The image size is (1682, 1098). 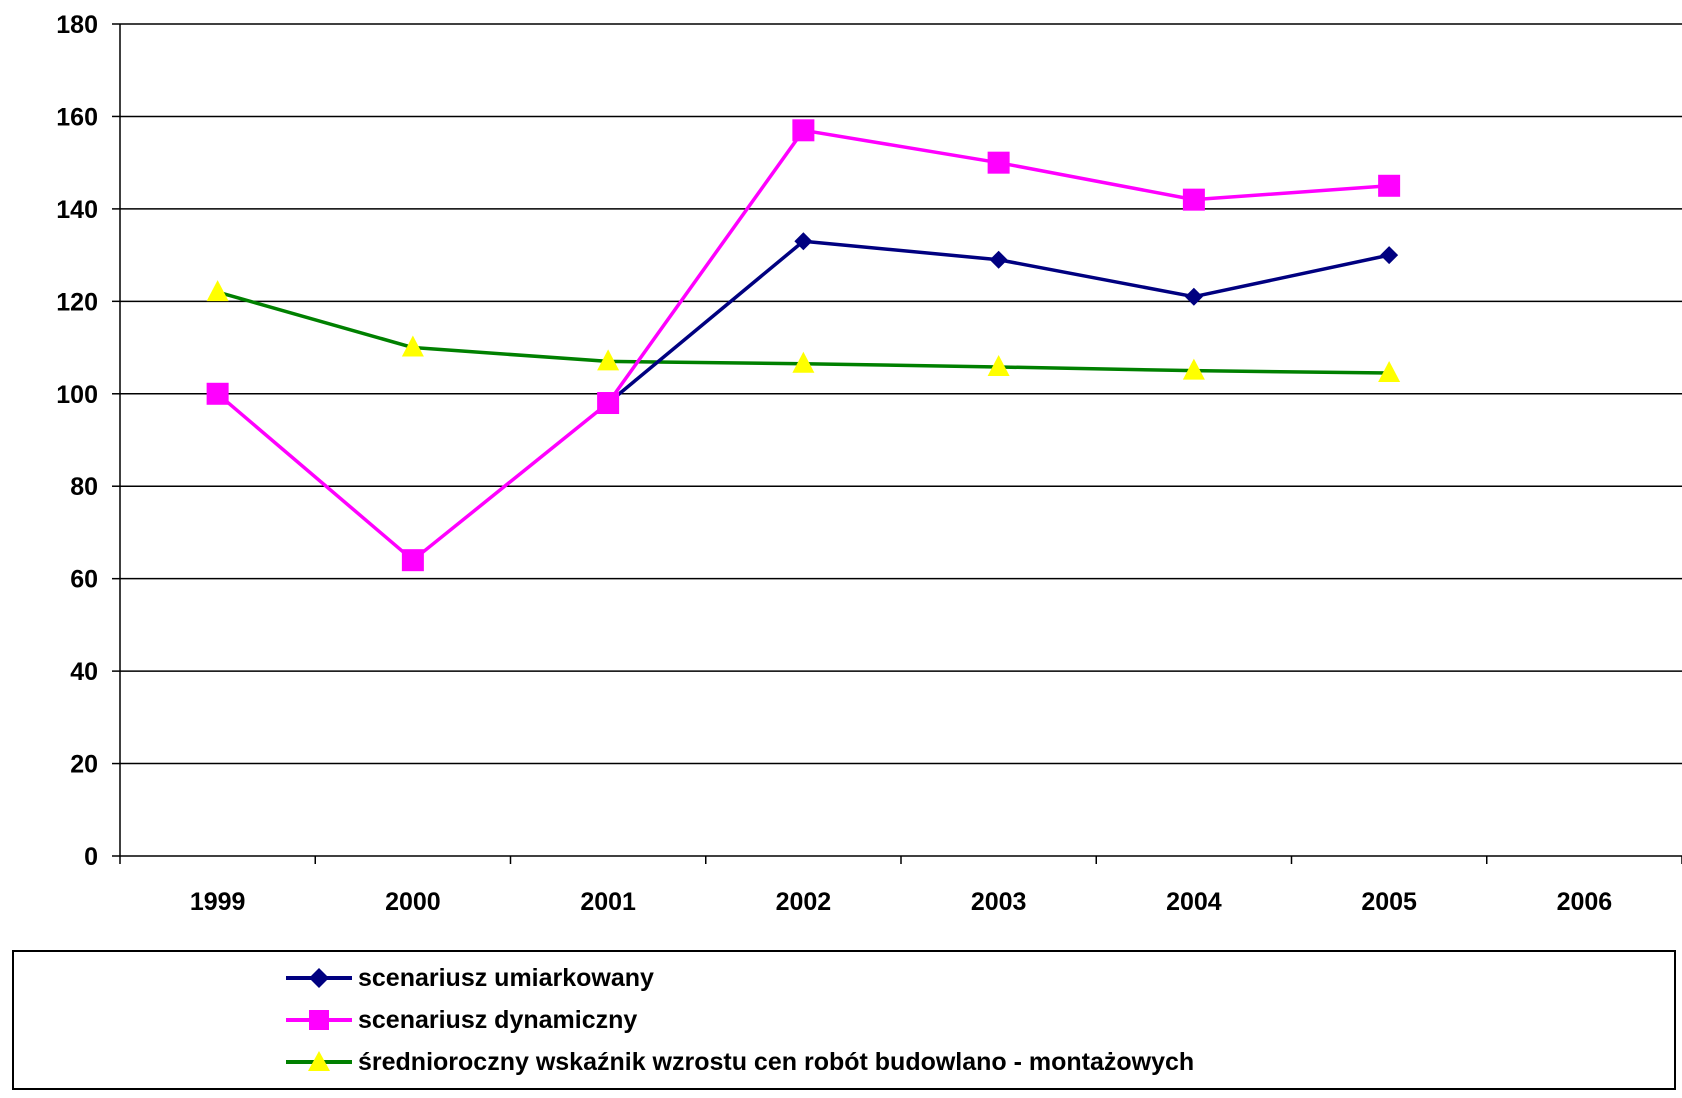 What do you see at coordinates (84, 487) in the screenshot?
I see `y-tick-label: 80` at bounding box center [84, 487].